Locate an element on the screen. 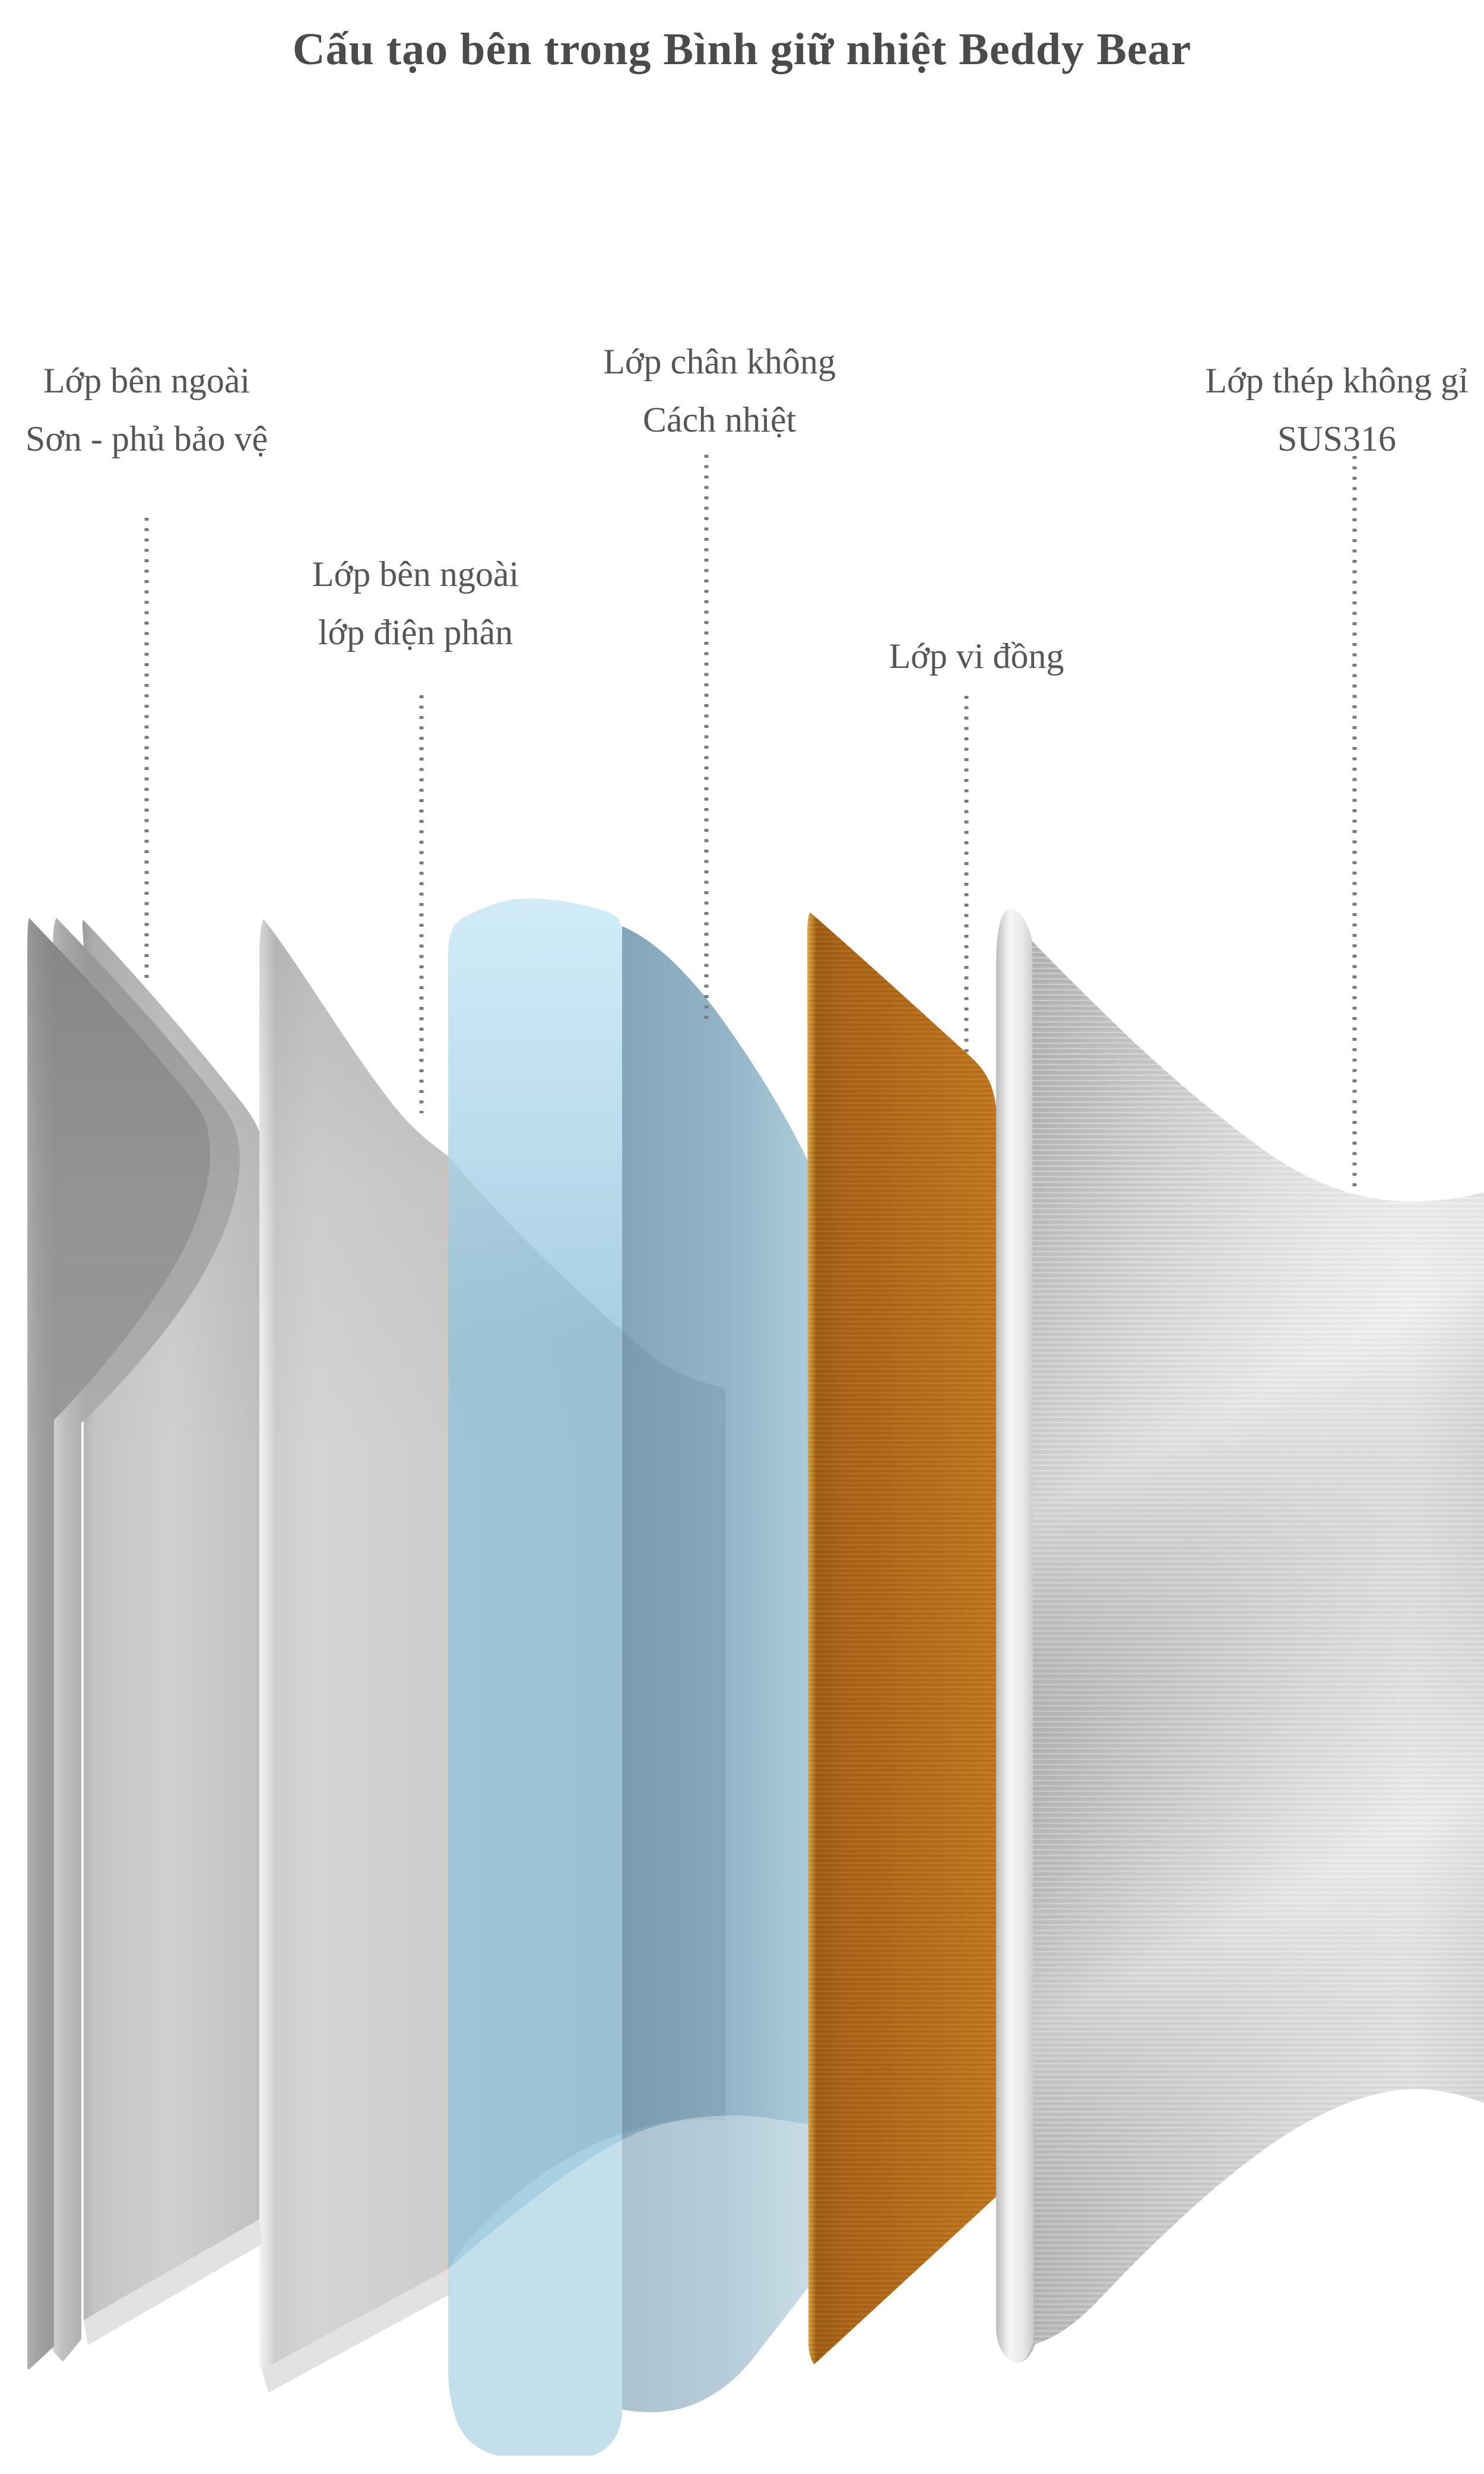 The image size is (1484, 2474). label-steel-line1: Lớp thép không gỉ is located at coordinates (1337, 380).